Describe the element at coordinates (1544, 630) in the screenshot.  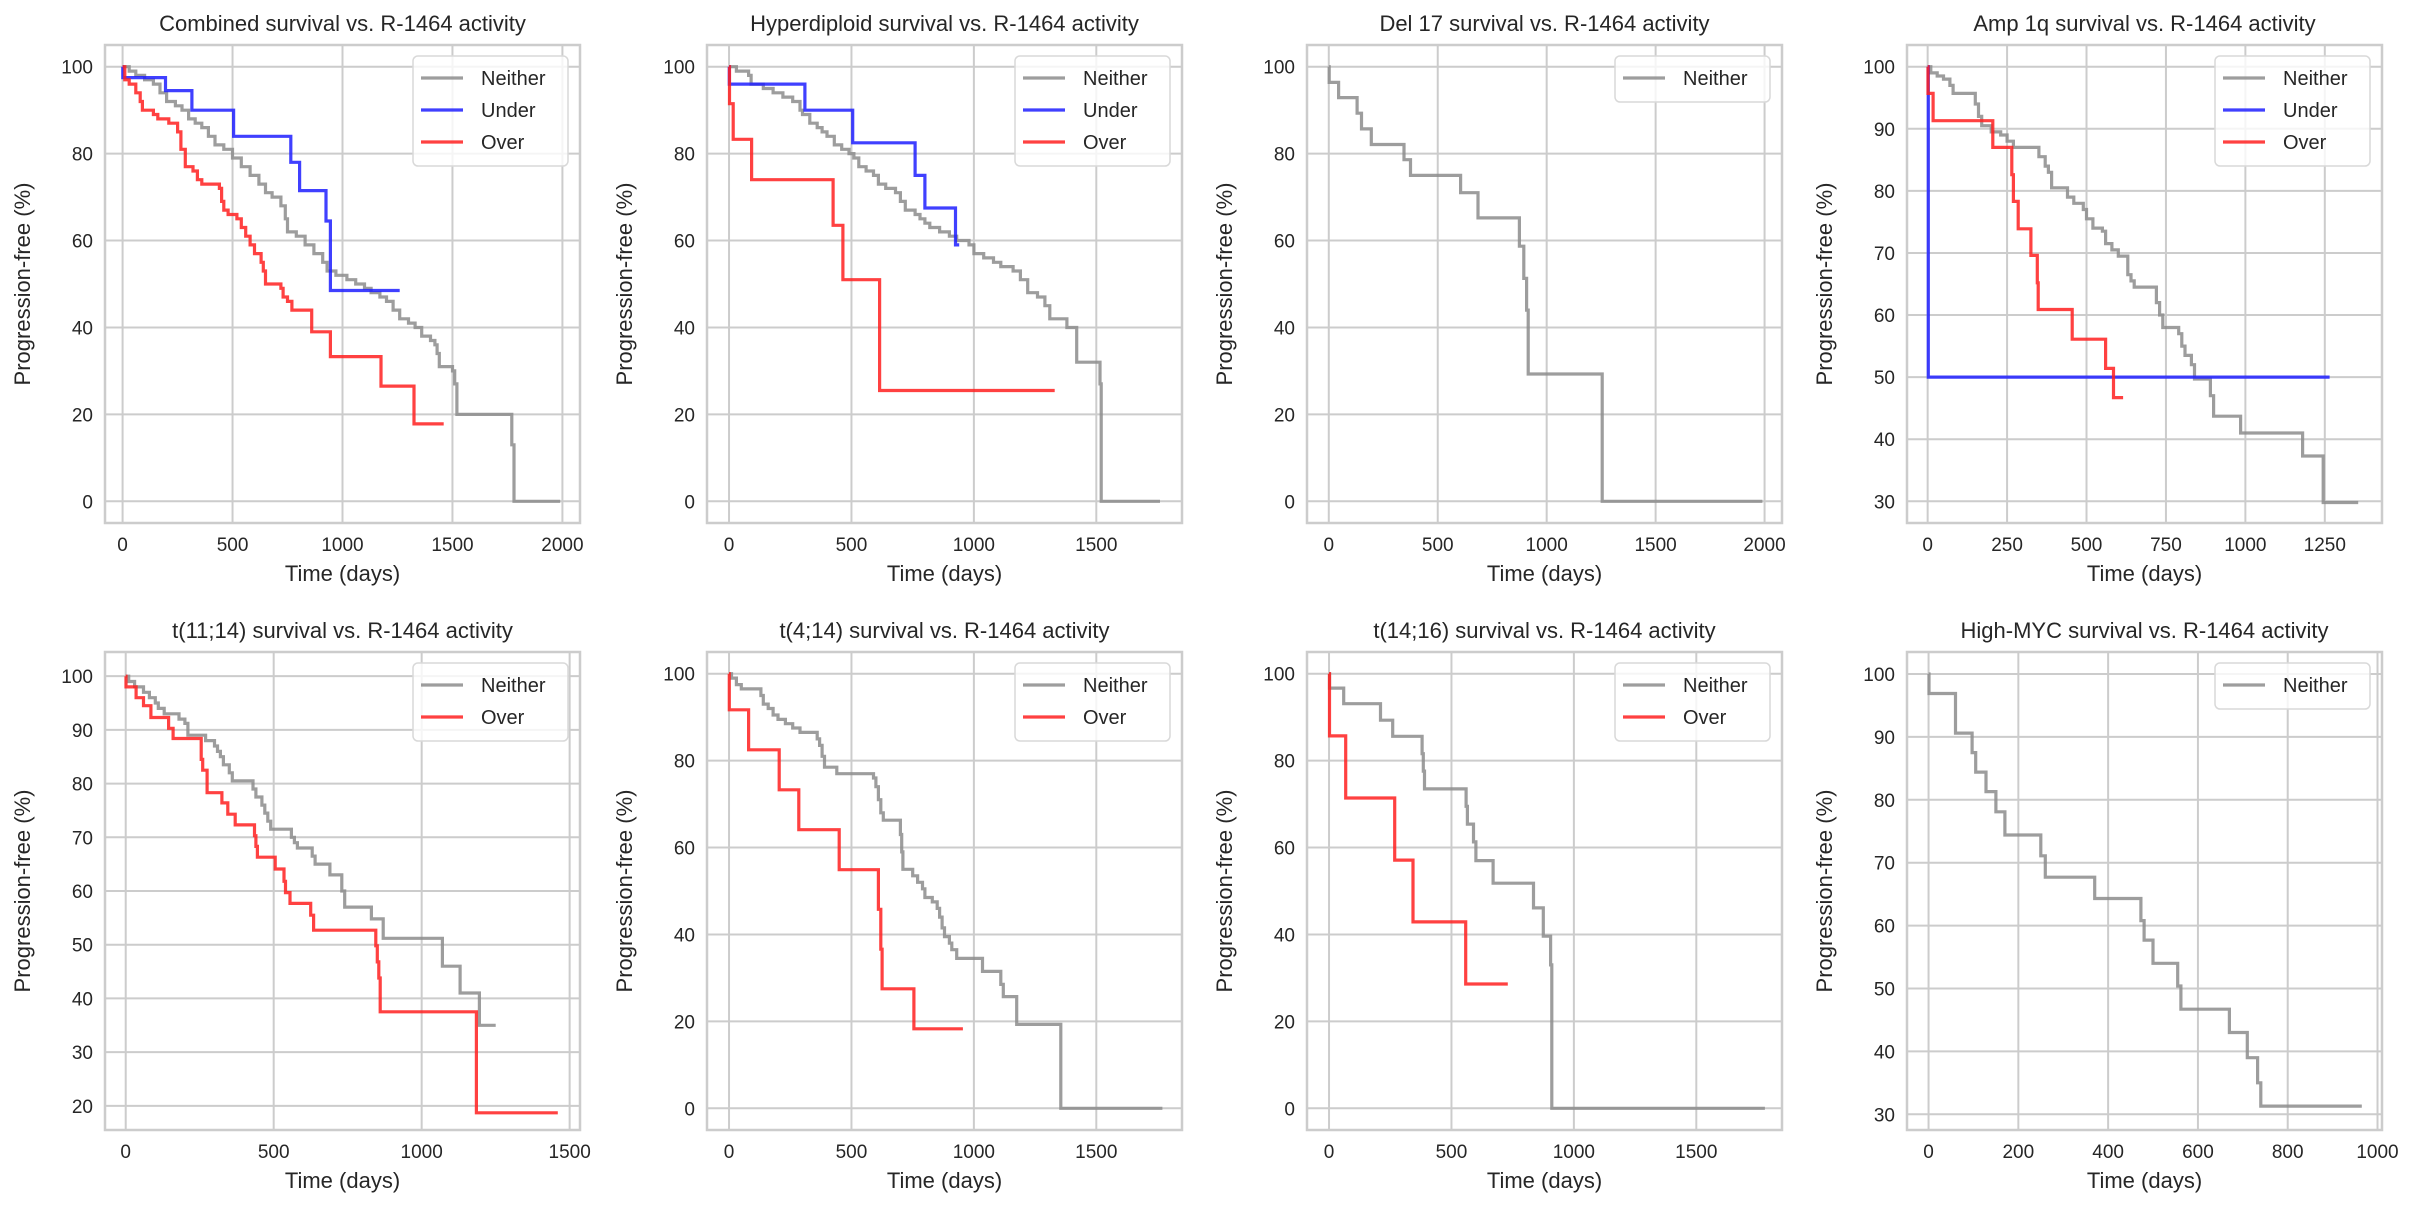
I see `subplot-title: t(14;16) survival vs. R-1464 activity` at that location.